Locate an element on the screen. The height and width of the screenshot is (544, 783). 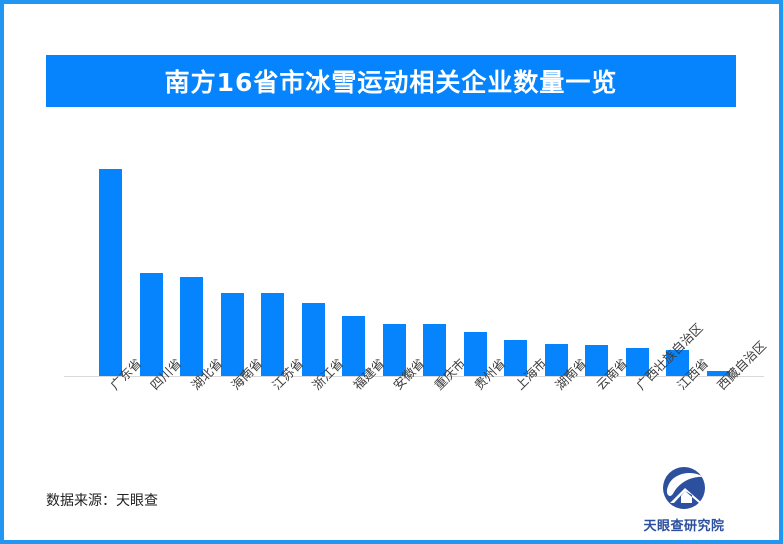
brand-logo: 天眼查研究院 is located at coordinates (684, 501).